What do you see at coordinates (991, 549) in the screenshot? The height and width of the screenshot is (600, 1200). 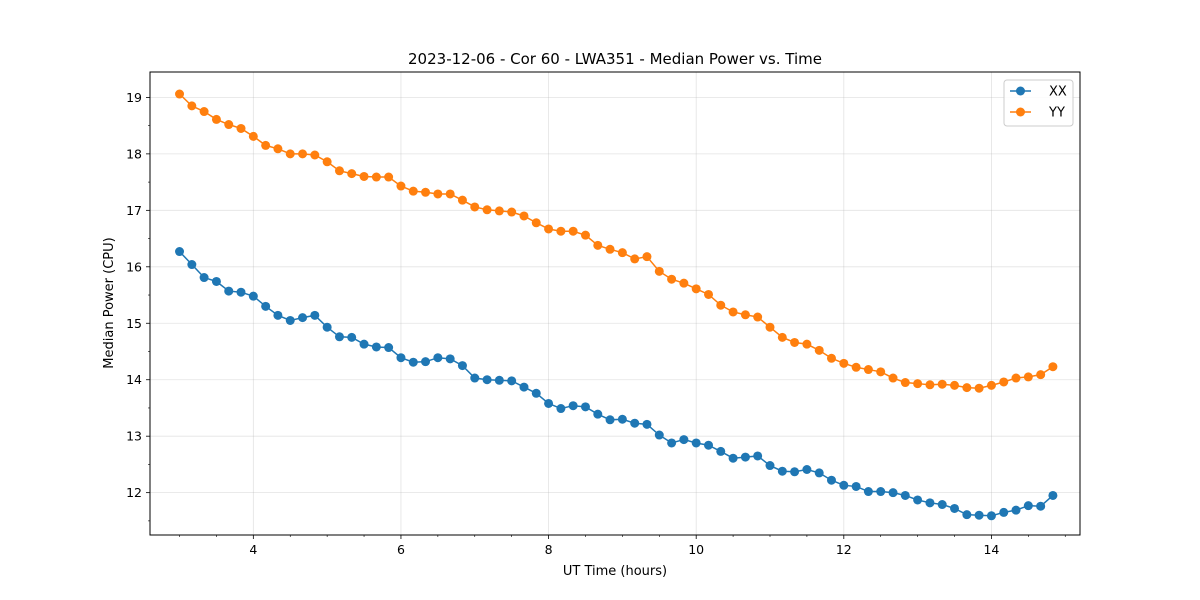 I see `x-tick-label: 14` at bounding box center [991, 549].